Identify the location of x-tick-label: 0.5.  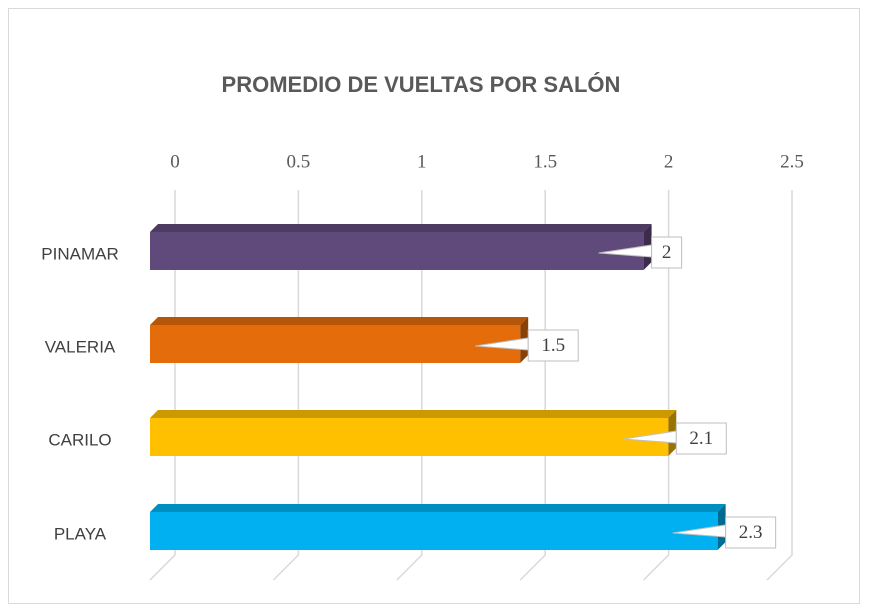
(299, 161).